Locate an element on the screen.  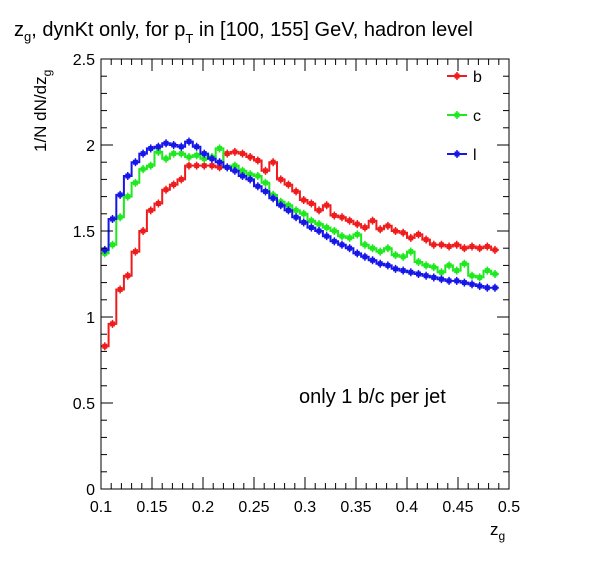
x-tick-label: 0.5 is located at coordinates (509, 507).